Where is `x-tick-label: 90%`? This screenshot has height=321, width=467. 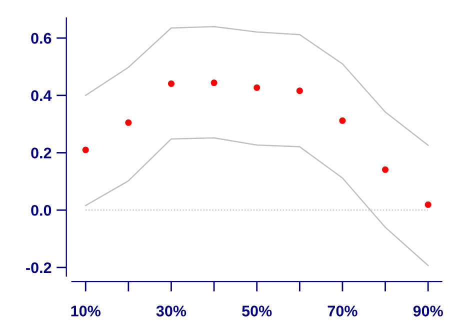 x-tick-label: 90% is located at coordinates (428, 311).